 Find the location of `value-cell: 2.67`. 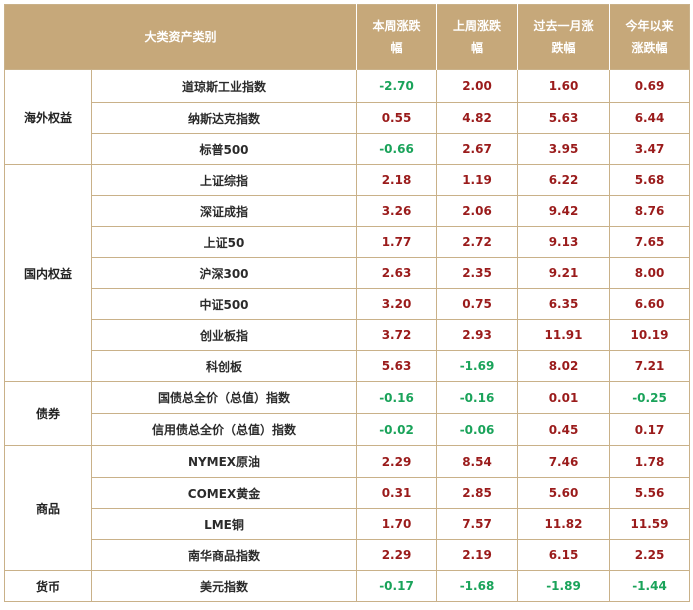

value-cell: 2.67 is located at coordinates (477, 149).